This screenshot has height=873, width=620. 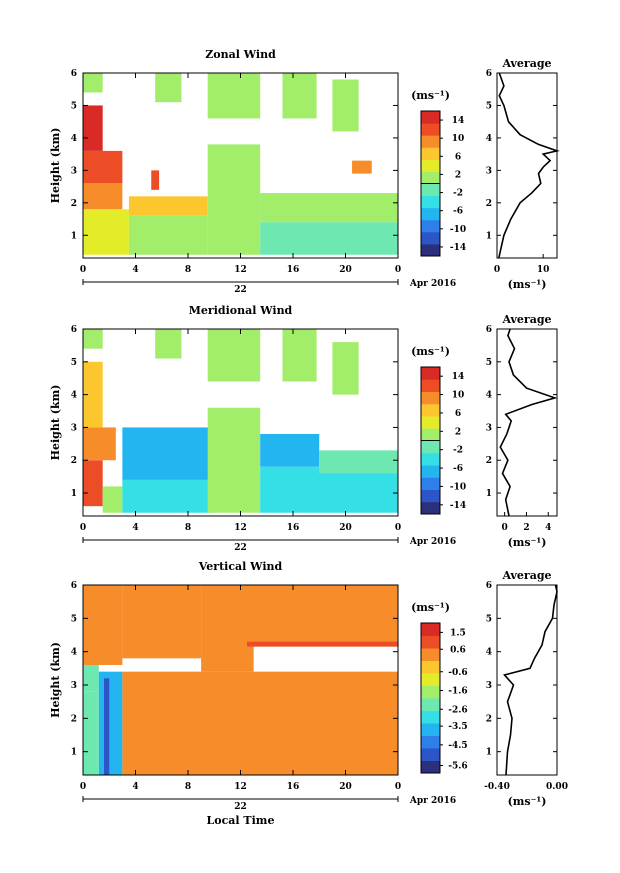 I want to click on average-x-tick-label: -0.40, so click(x=497, y=787).